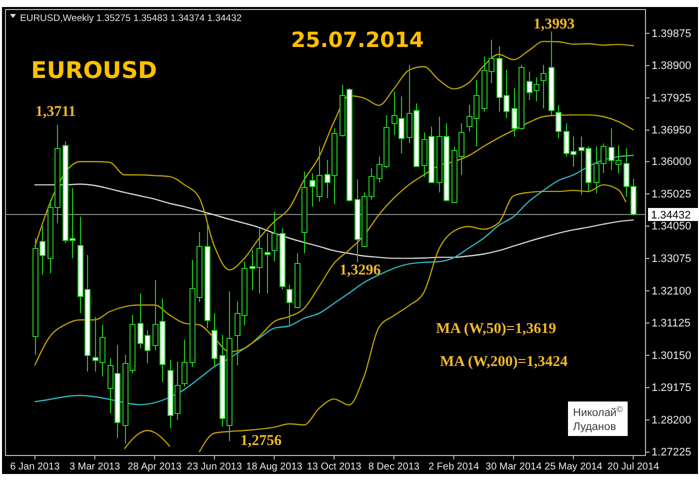 This screenshot has height=481, width=699. What do you see at coordinates (504, 362) in the screenshot?
I see `annotation: MA (W,200)=1,3424` at bounding box center [504, 362].